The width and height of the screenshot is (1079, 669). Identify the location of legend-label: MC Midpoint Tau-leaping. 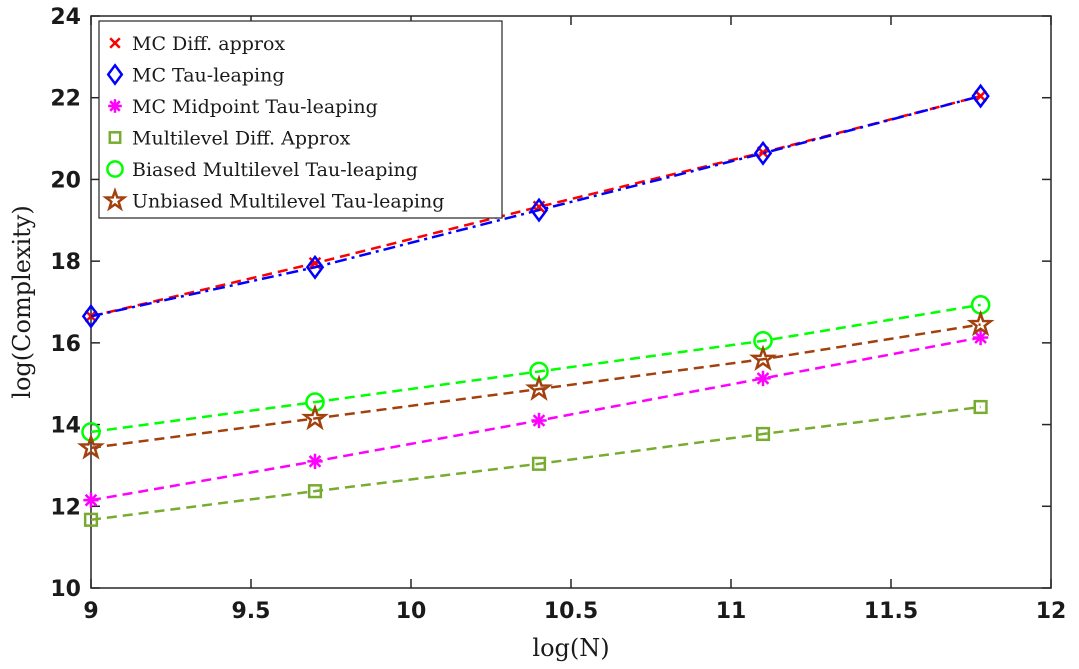
(255, 107).